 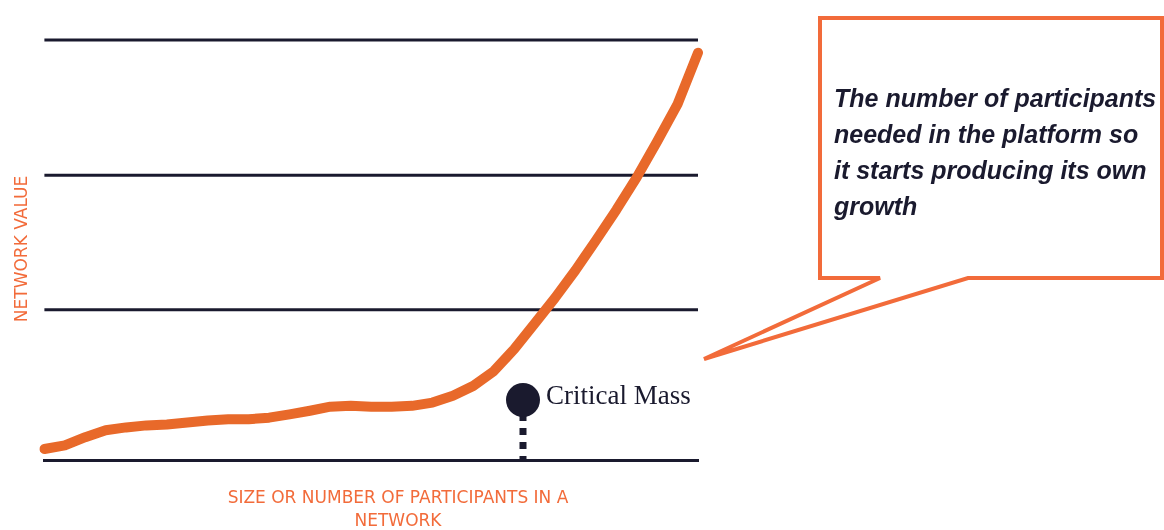 I want to click on x-axis-title: SIZE OR NUMBER OF PARTICIPANTS IN A NETWORK, so click(x=398, y=508).